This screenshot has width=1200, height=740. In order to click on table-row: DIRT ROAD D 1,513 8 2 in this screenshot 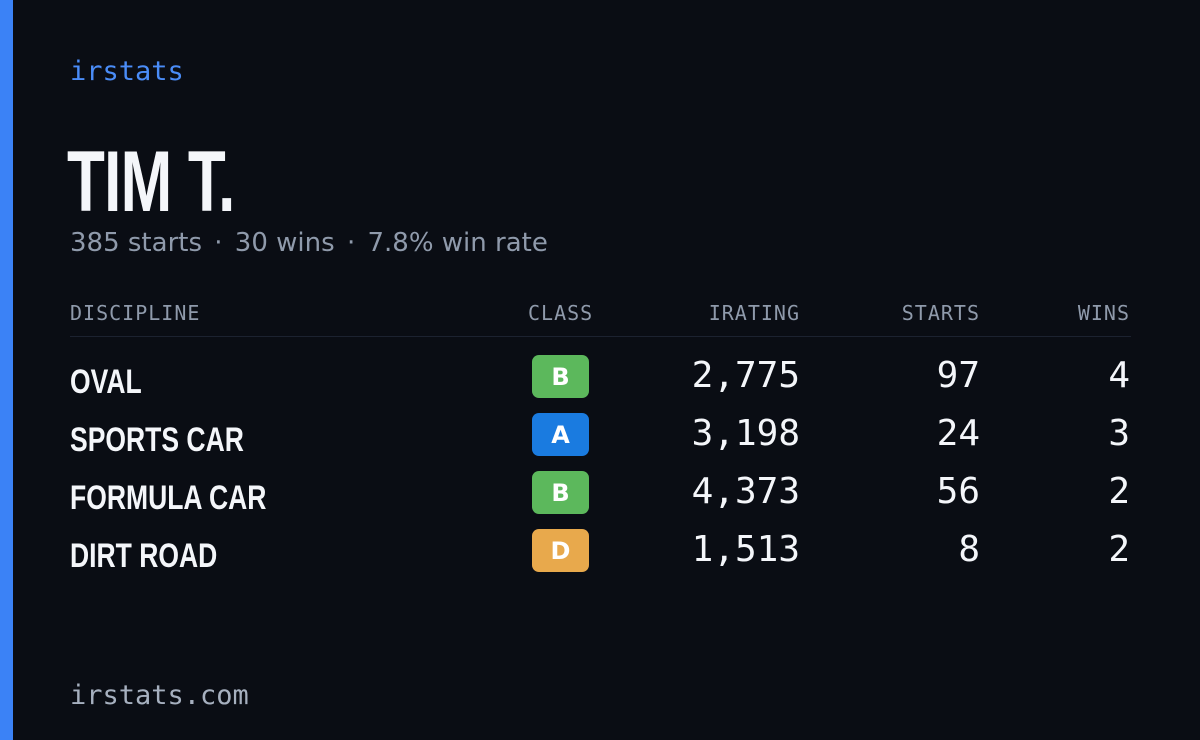, I will do `click(600, 554)`.